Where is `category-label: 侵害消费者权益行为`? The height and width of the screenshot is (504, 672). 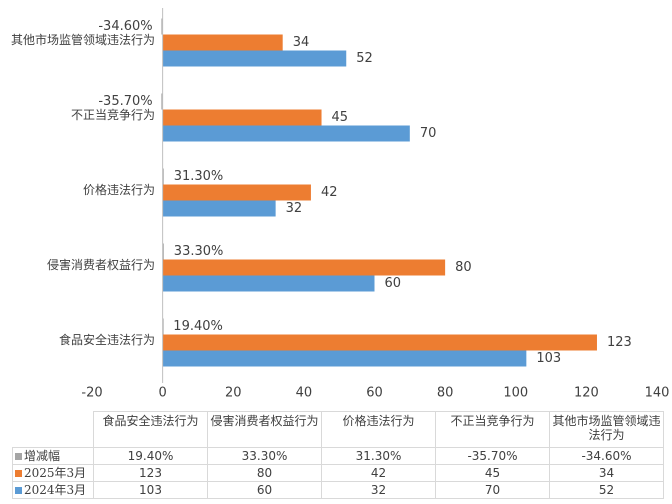 category-label: 侵害消费者权益行为 is located at coordinates (101, 264).